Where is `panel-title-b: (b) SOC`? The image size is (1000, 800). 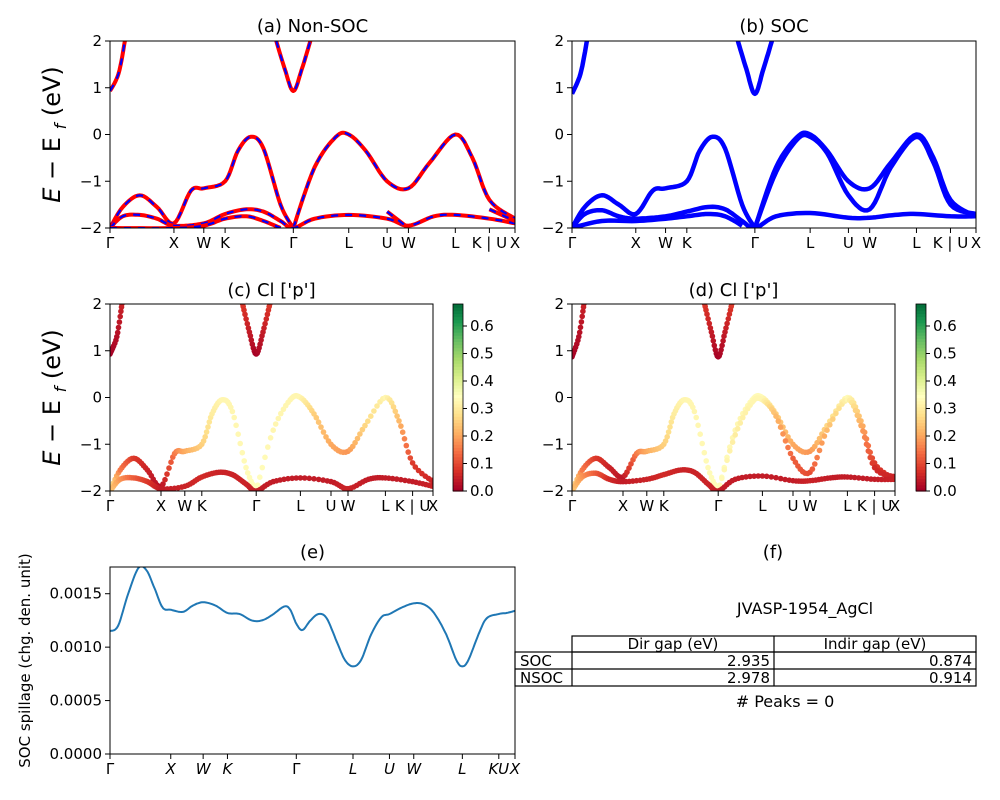 panel-title-b: (b) SOC is located at coordinates (773, 26).